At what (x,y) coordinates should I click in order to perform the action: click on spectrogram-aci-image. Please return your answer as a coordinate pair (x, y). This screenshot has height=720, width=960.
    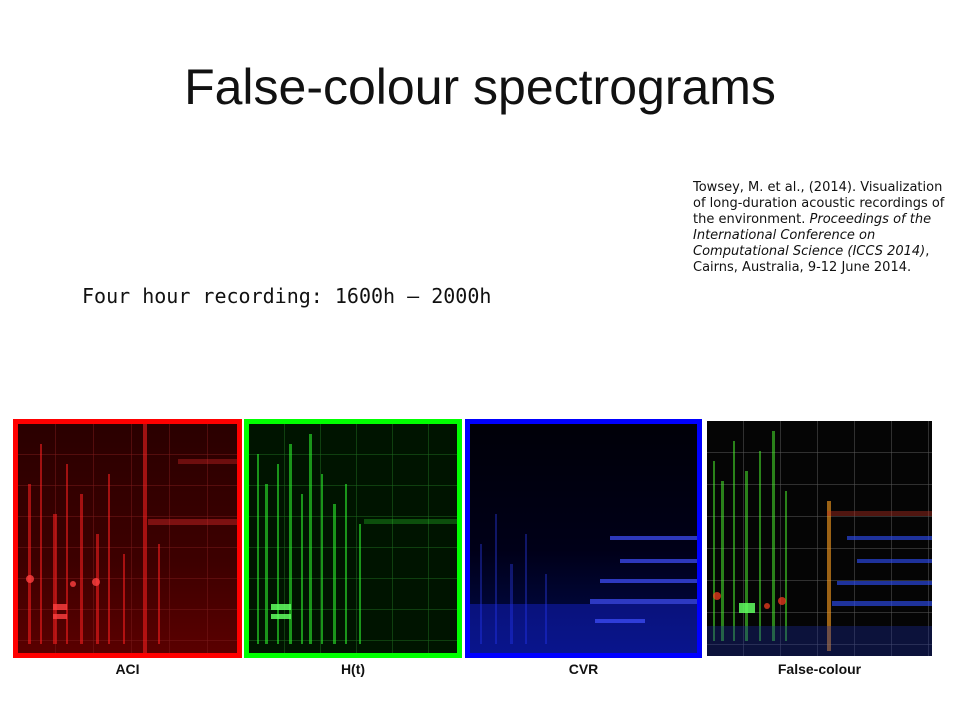
    Looking at the image, I should click on (127, 538).